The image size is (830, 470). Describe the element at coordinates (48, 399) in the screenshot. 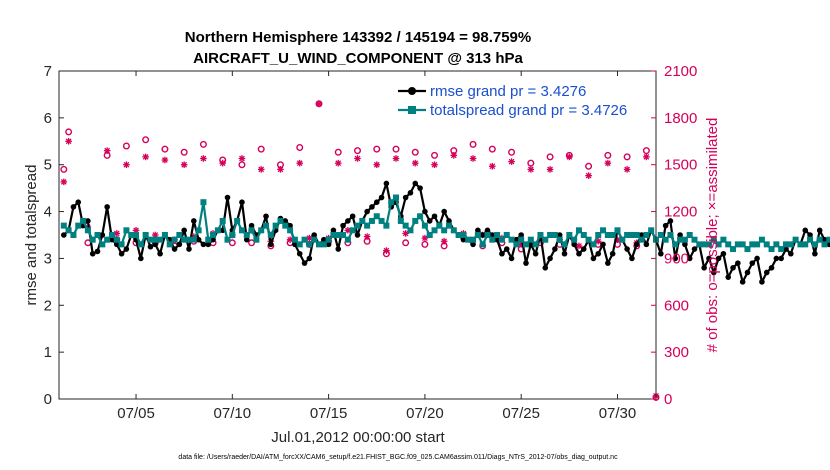

I see `y-tick-label: 0` at that location.